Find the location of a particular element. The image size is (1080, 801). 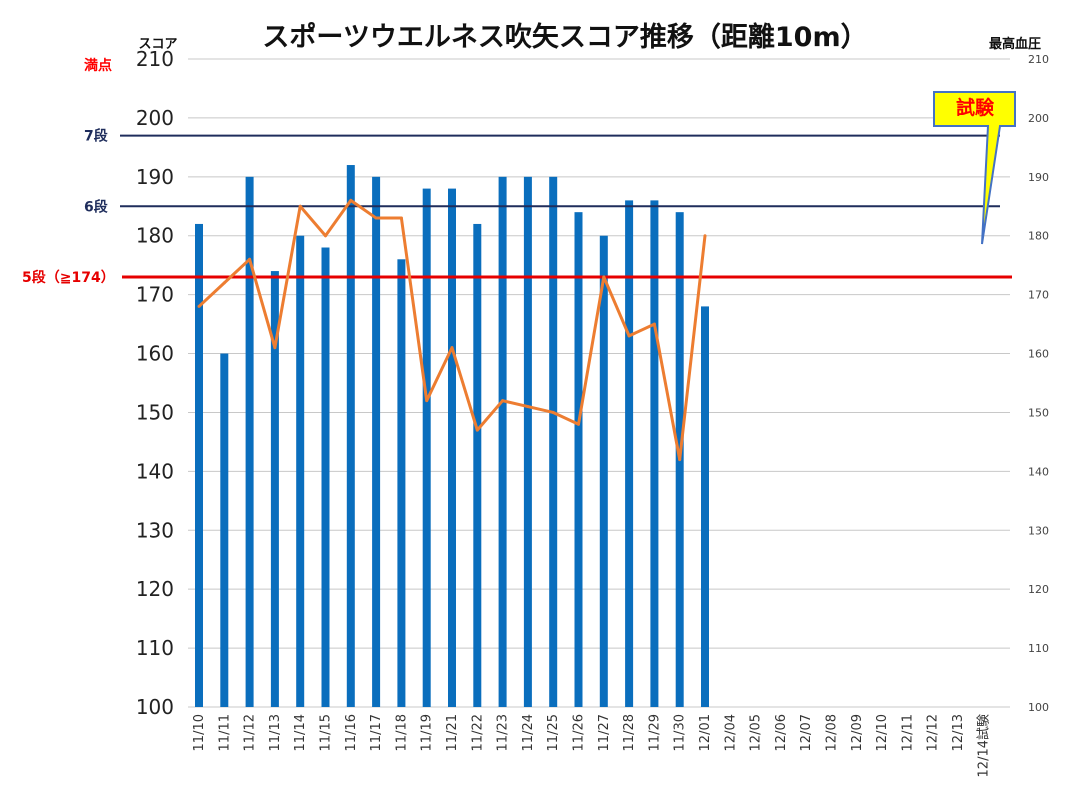

left-tick-190: 190 is located at coordinates (155, 177).